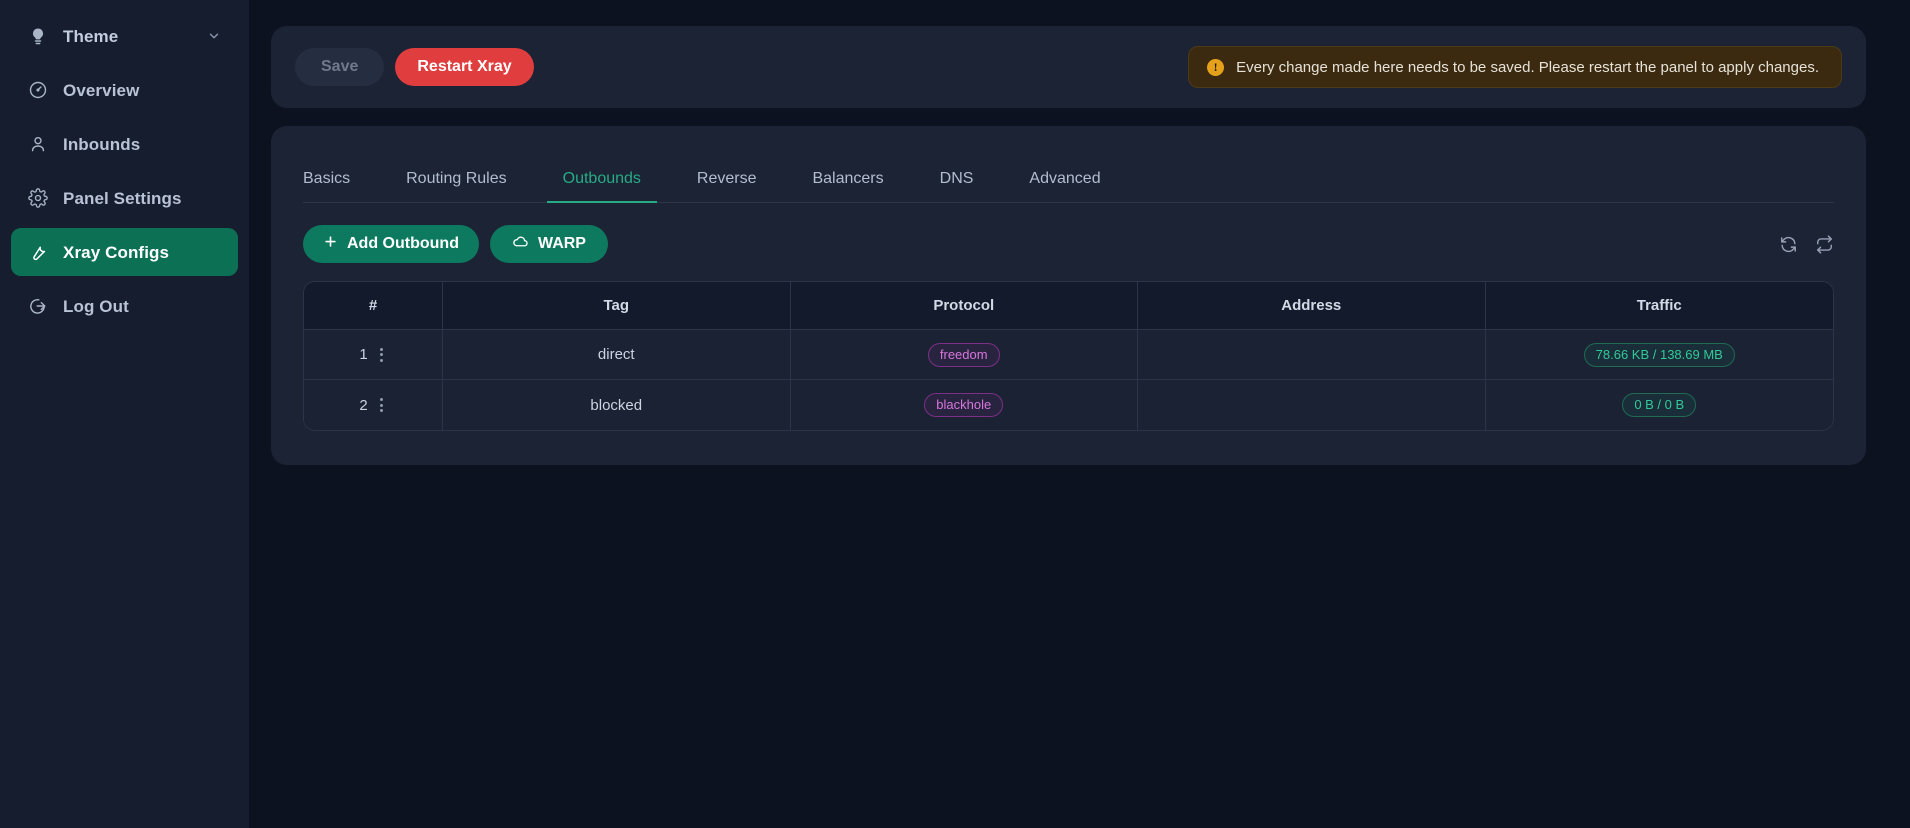  I want to click on chevron-down-icon, so click(214, 36).